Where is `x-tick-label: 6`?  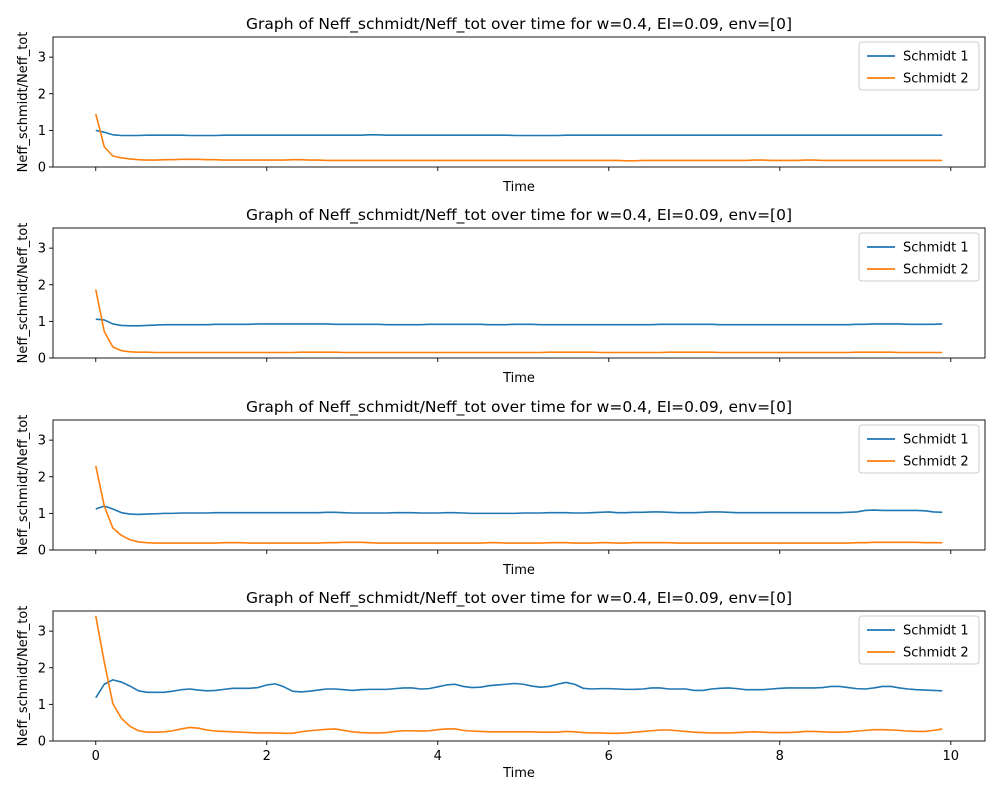 x-tick-label: 6 is located at coordinates (609, 756).